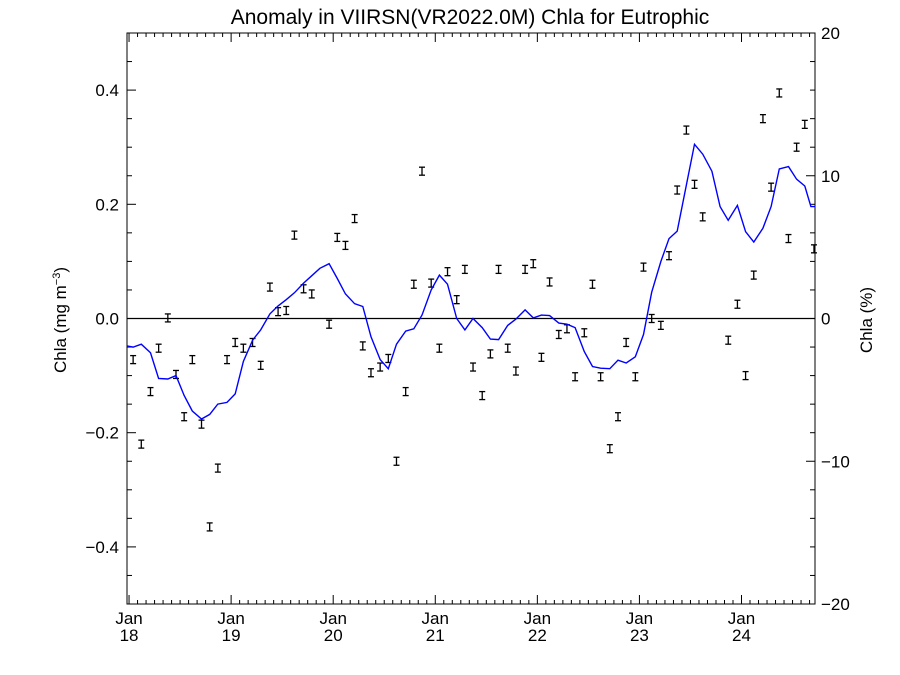 This screenshot has width=900, height=675. What do you see at coordinates (639, 635) in the screenshot?
I see `x-tick-year-label: 23` at bounding box center [639, 635].